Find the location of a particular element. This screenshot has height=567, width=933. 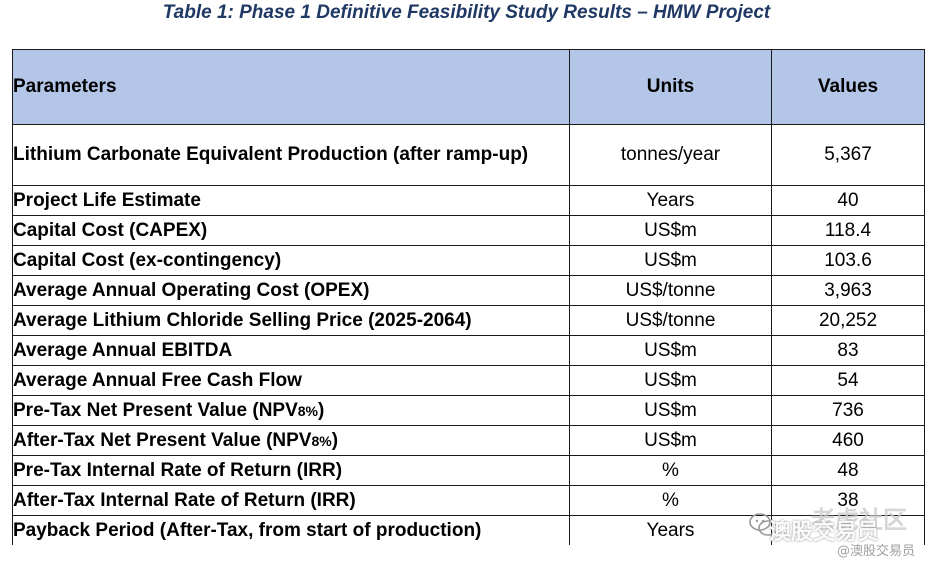

row-value: 38 is located at coordinates (848, 500).